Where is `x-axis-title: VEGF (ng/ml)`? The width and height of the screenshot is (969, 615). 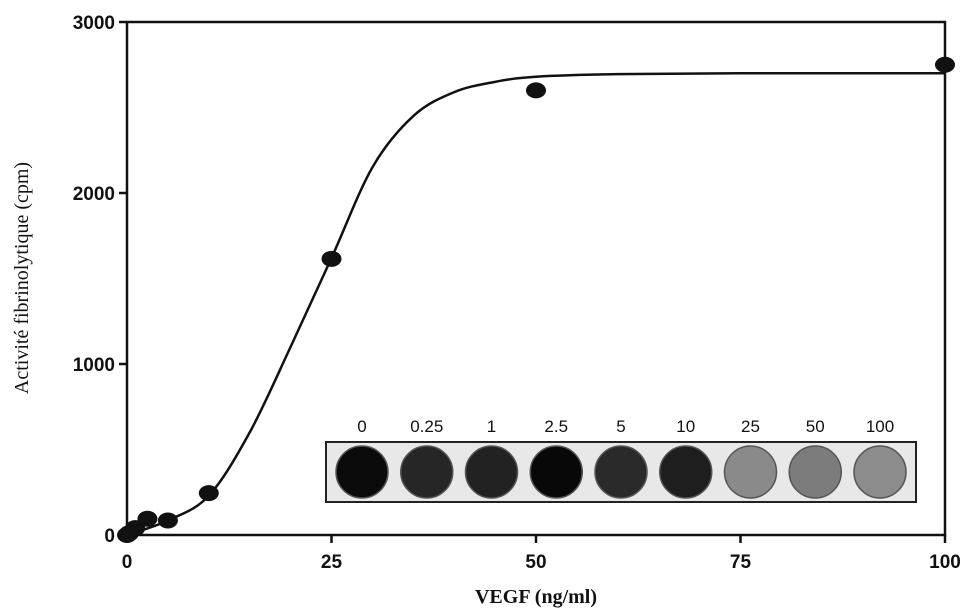 x-axis-title: VEGF (ng/ml) is located at coordinates (536, 597).